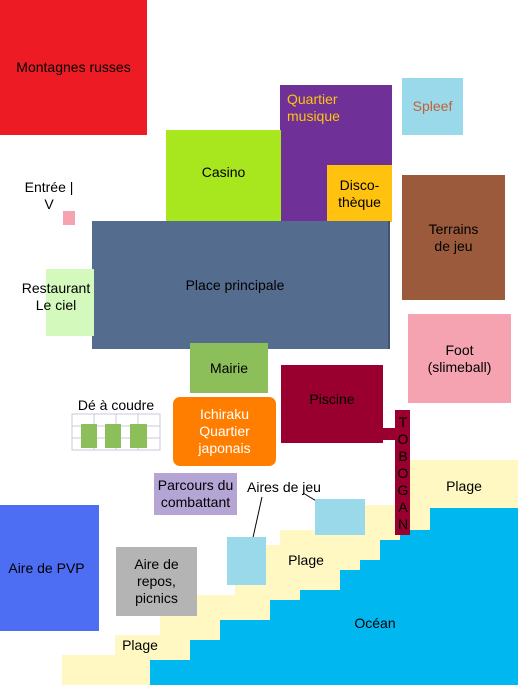 This screenshot has height=685, width=518. What do you see at coordinates (284, 487) in the screenshot?
I see `label-aires-de-jeu: Aires de jeu` at bounding box center [284, 487].